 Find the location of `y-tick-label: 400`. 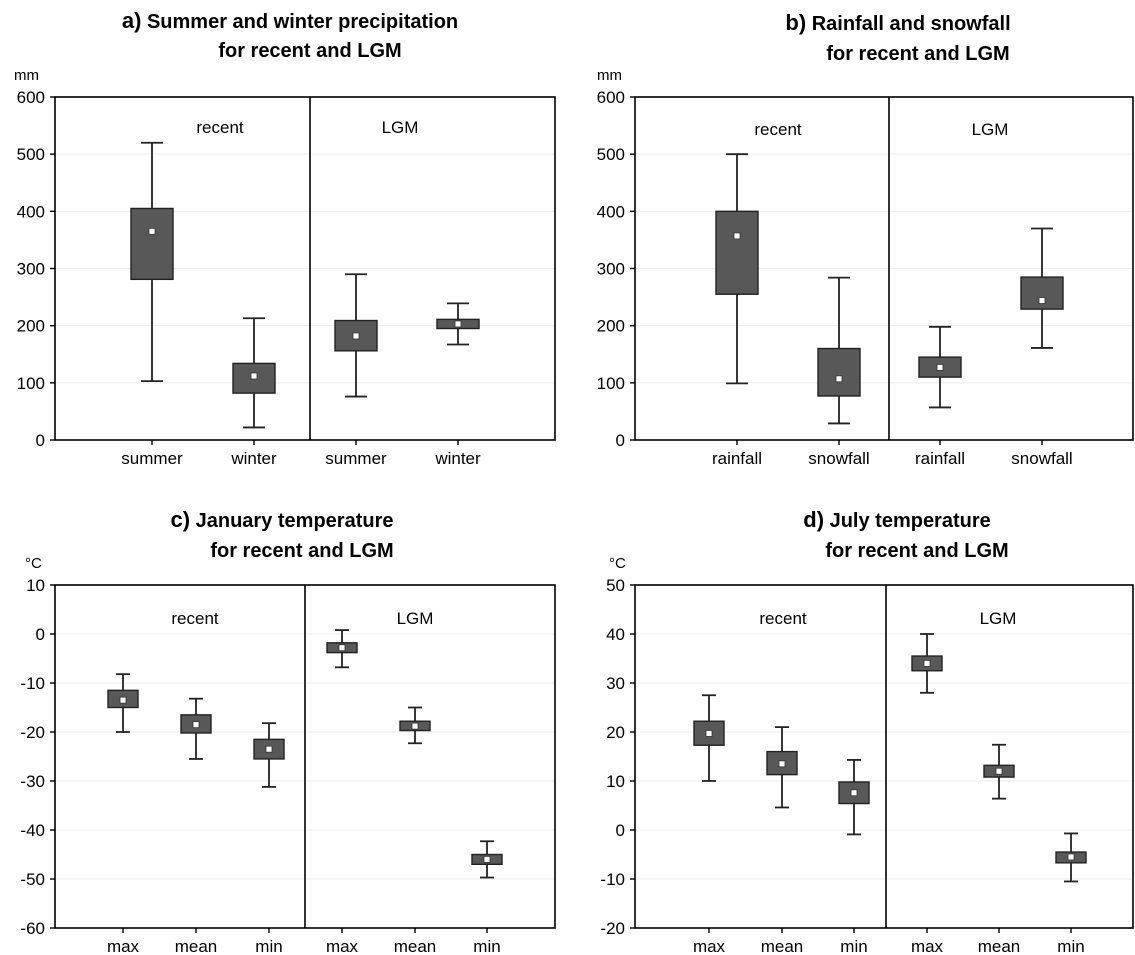

y-tick-label: 400 is located at coordinates (611, 211).